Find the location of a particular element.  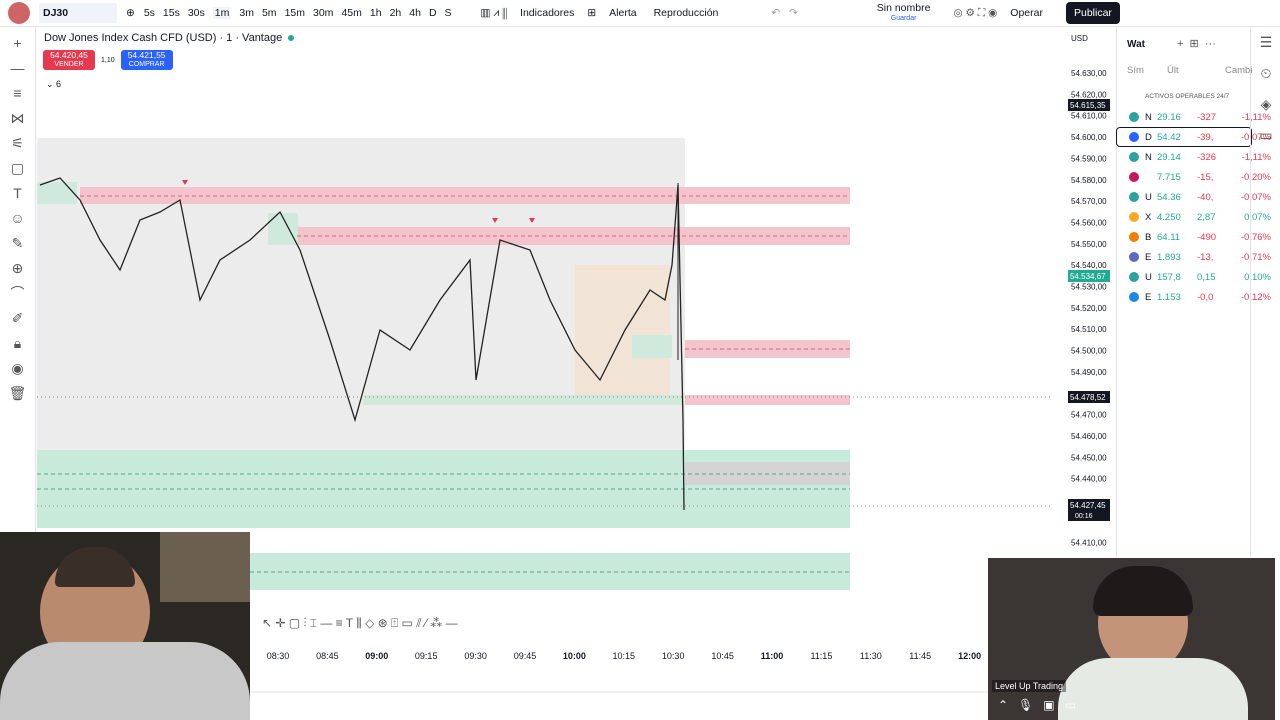

time-label: 10:30 is located at coordinates (673, 656).